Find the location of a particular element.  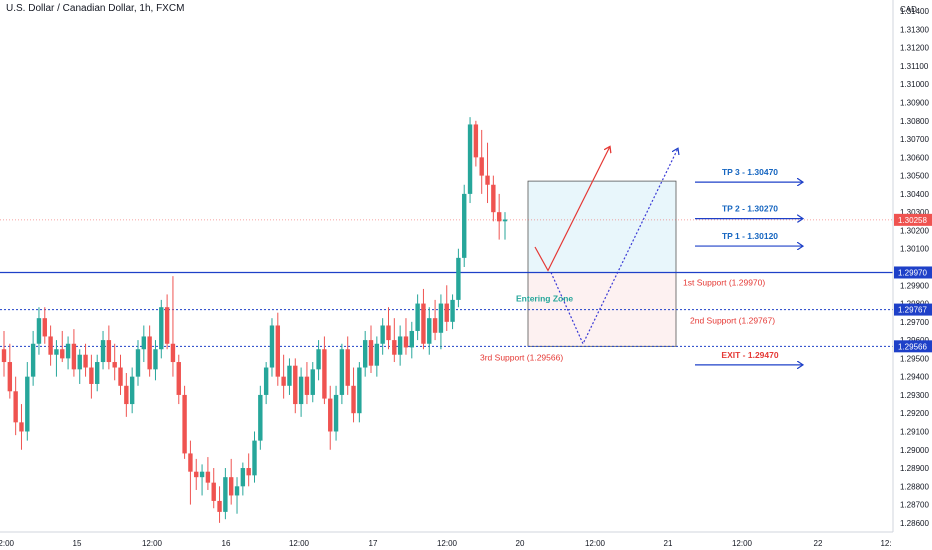

y-tick-label: 1.29500 is located at coordinates (914, 358).